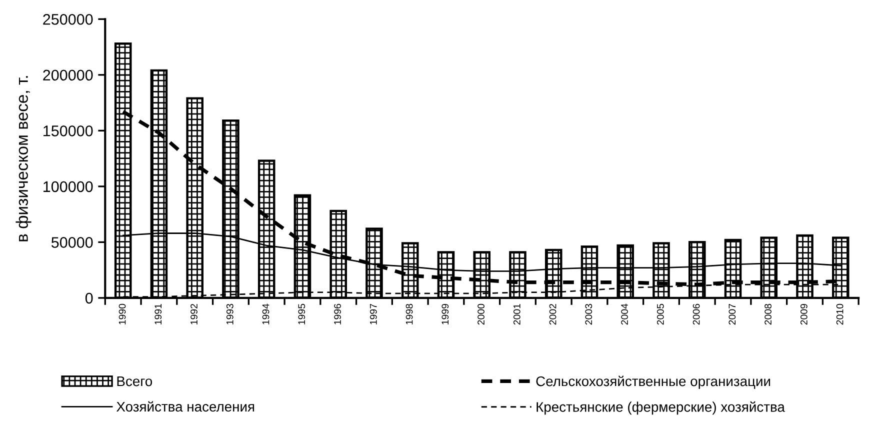 This screenshot has height=425, width=869. Describe the element at coordinates (134, 381) in the screenshot. I see `legend-label: Всего` at that location.